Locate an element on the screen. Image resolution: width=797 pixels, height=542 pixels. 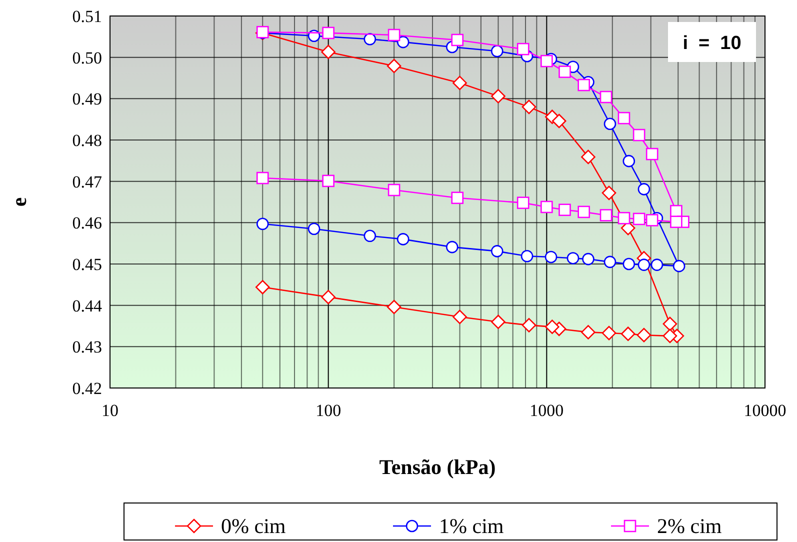
y-tick-label: 0.45 is located at coordinates (87, 264).